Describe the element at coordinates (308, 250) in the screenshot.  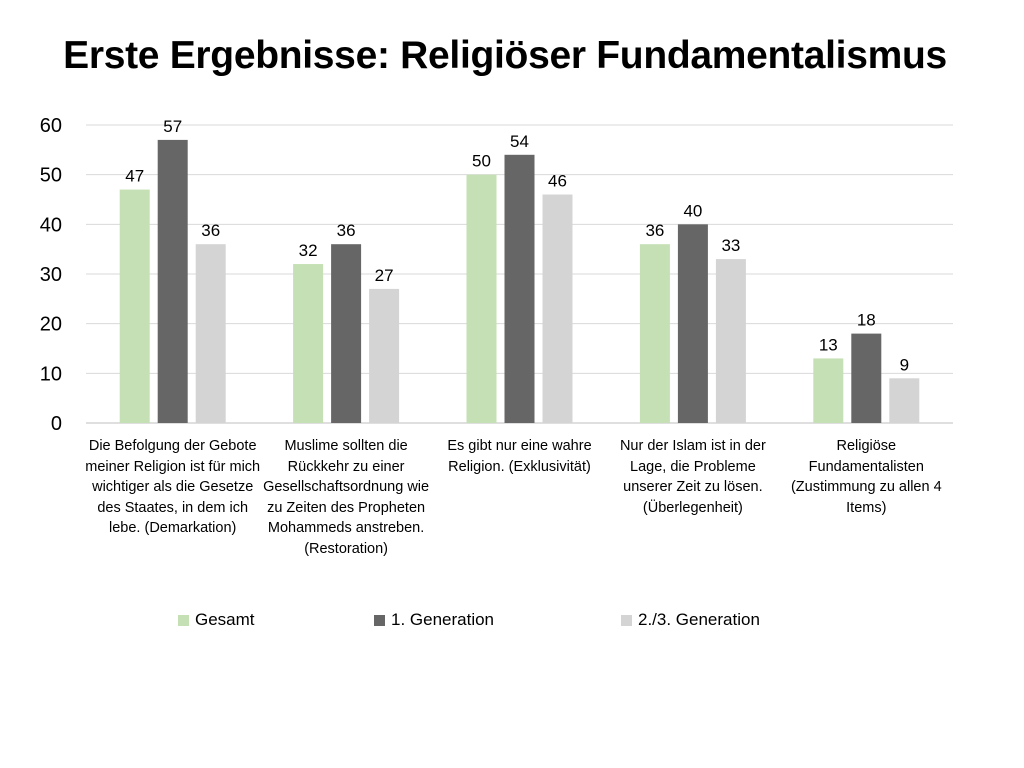
I see `data-label: 32` at that location.